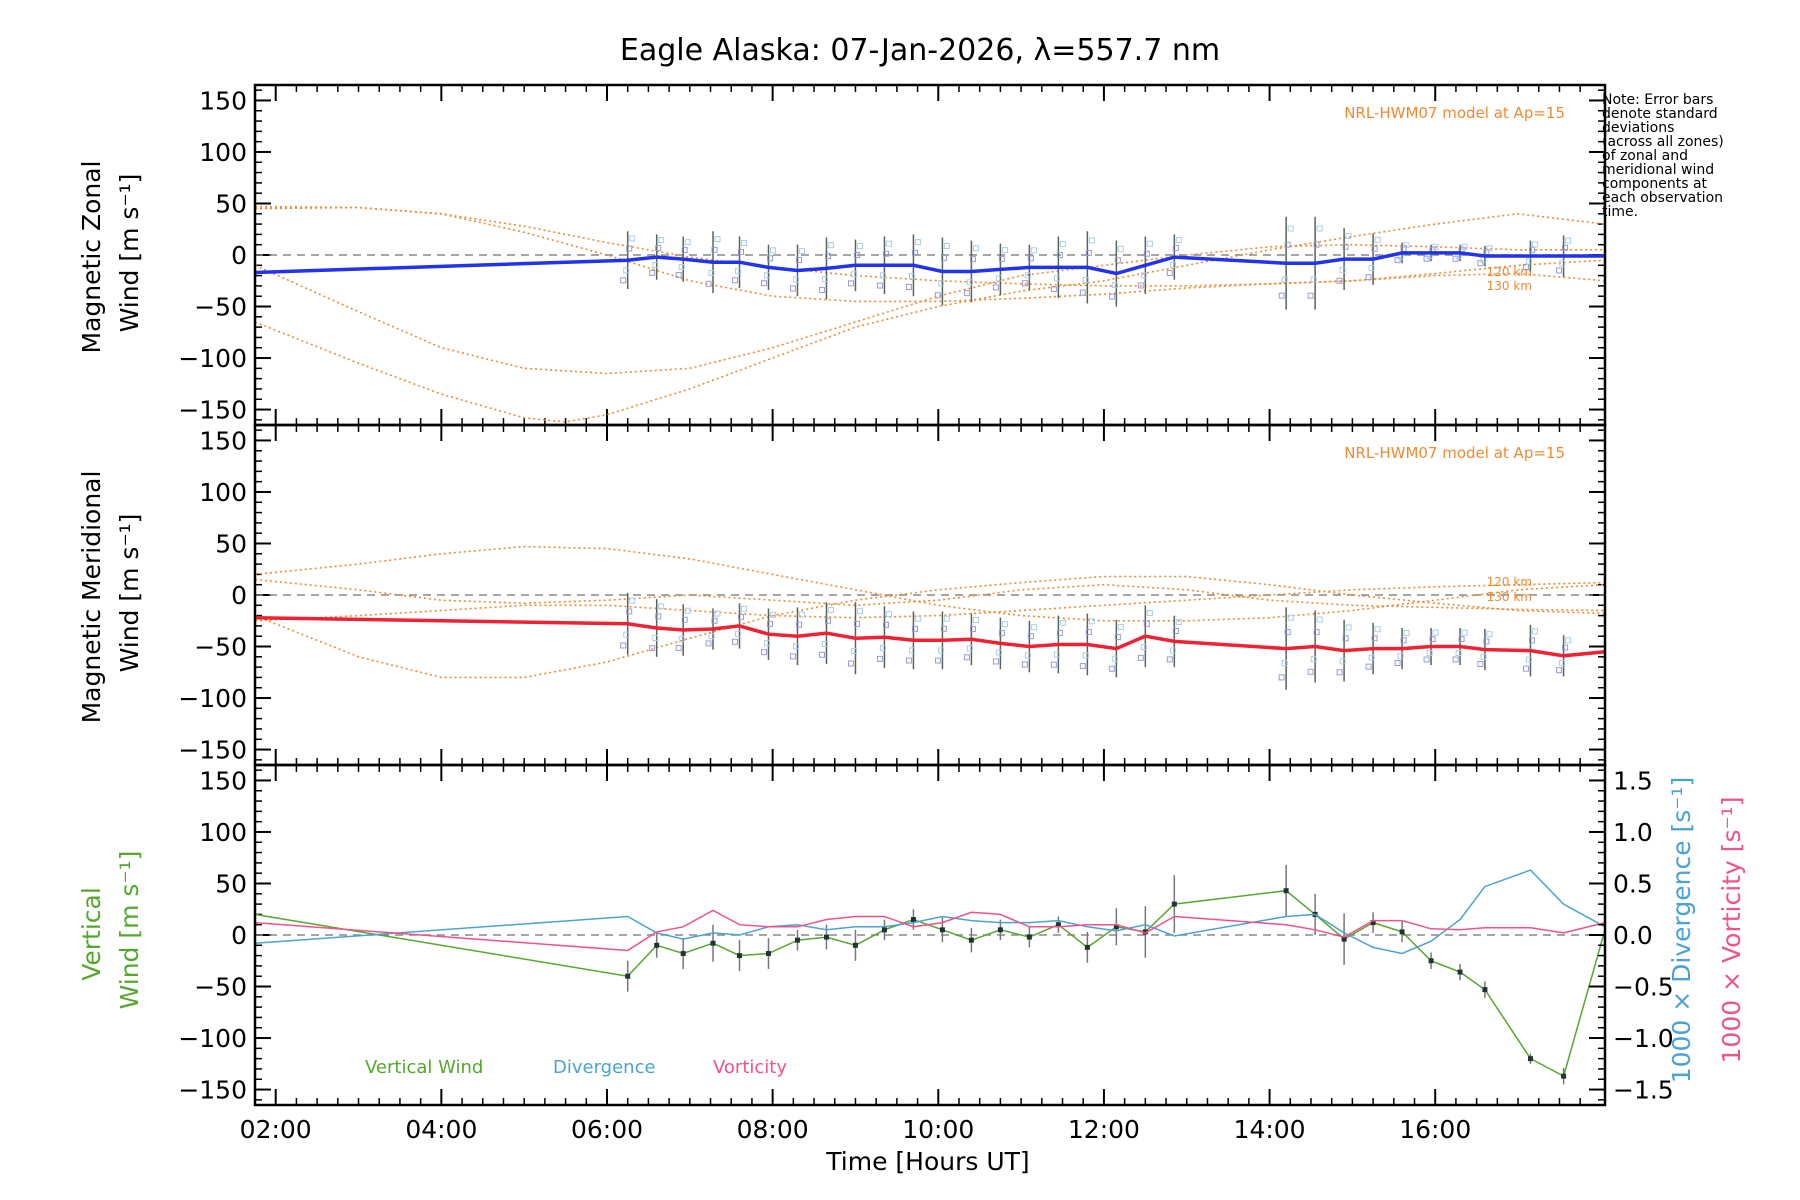 The height and width of the screenshot is (1200, 1800). I want to click on note-line: components at, so click(1655, 184).